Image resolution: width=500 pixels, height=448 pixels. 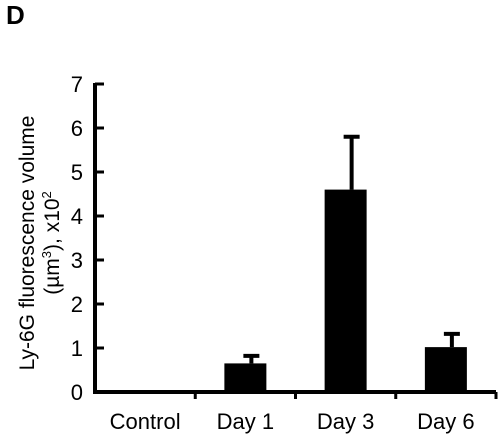 I want to click on y-tick-label: 1, so click(x=77, y=348).